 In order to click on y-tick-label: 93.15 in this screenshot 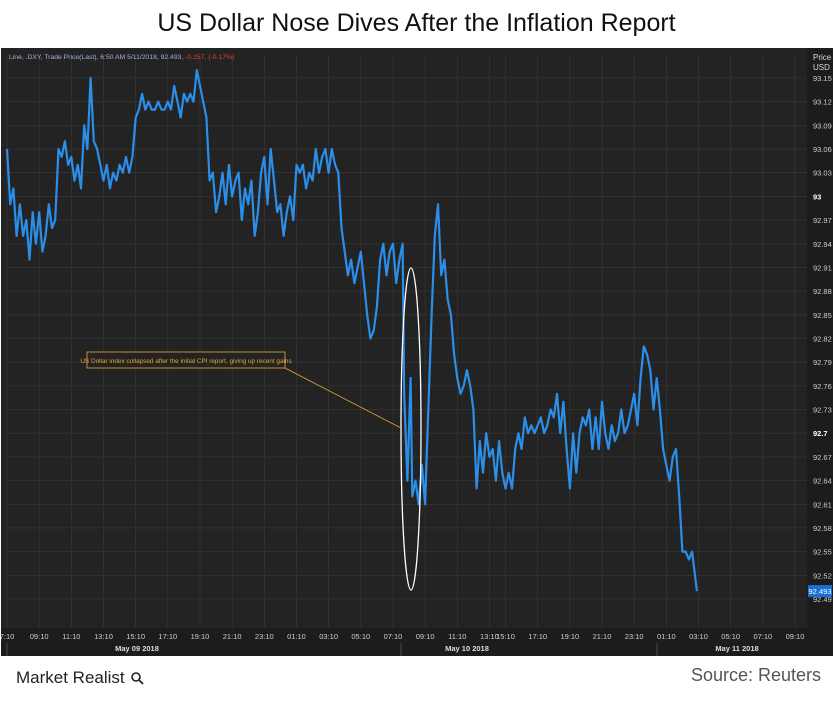, I will do `click(822, 78)`.